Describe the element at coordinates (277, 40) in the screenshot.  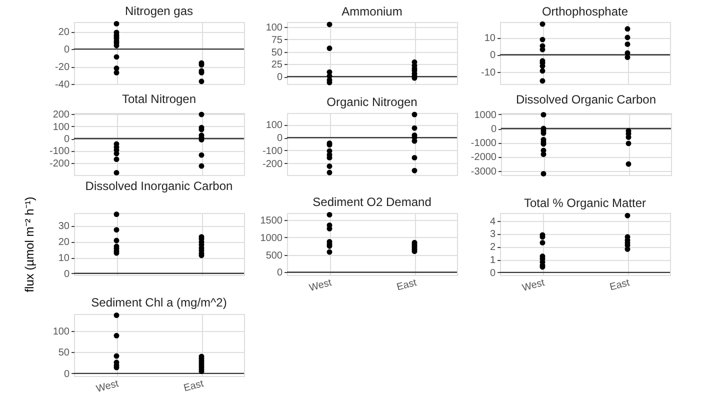
I see `y-tick-label: 75` at that location.